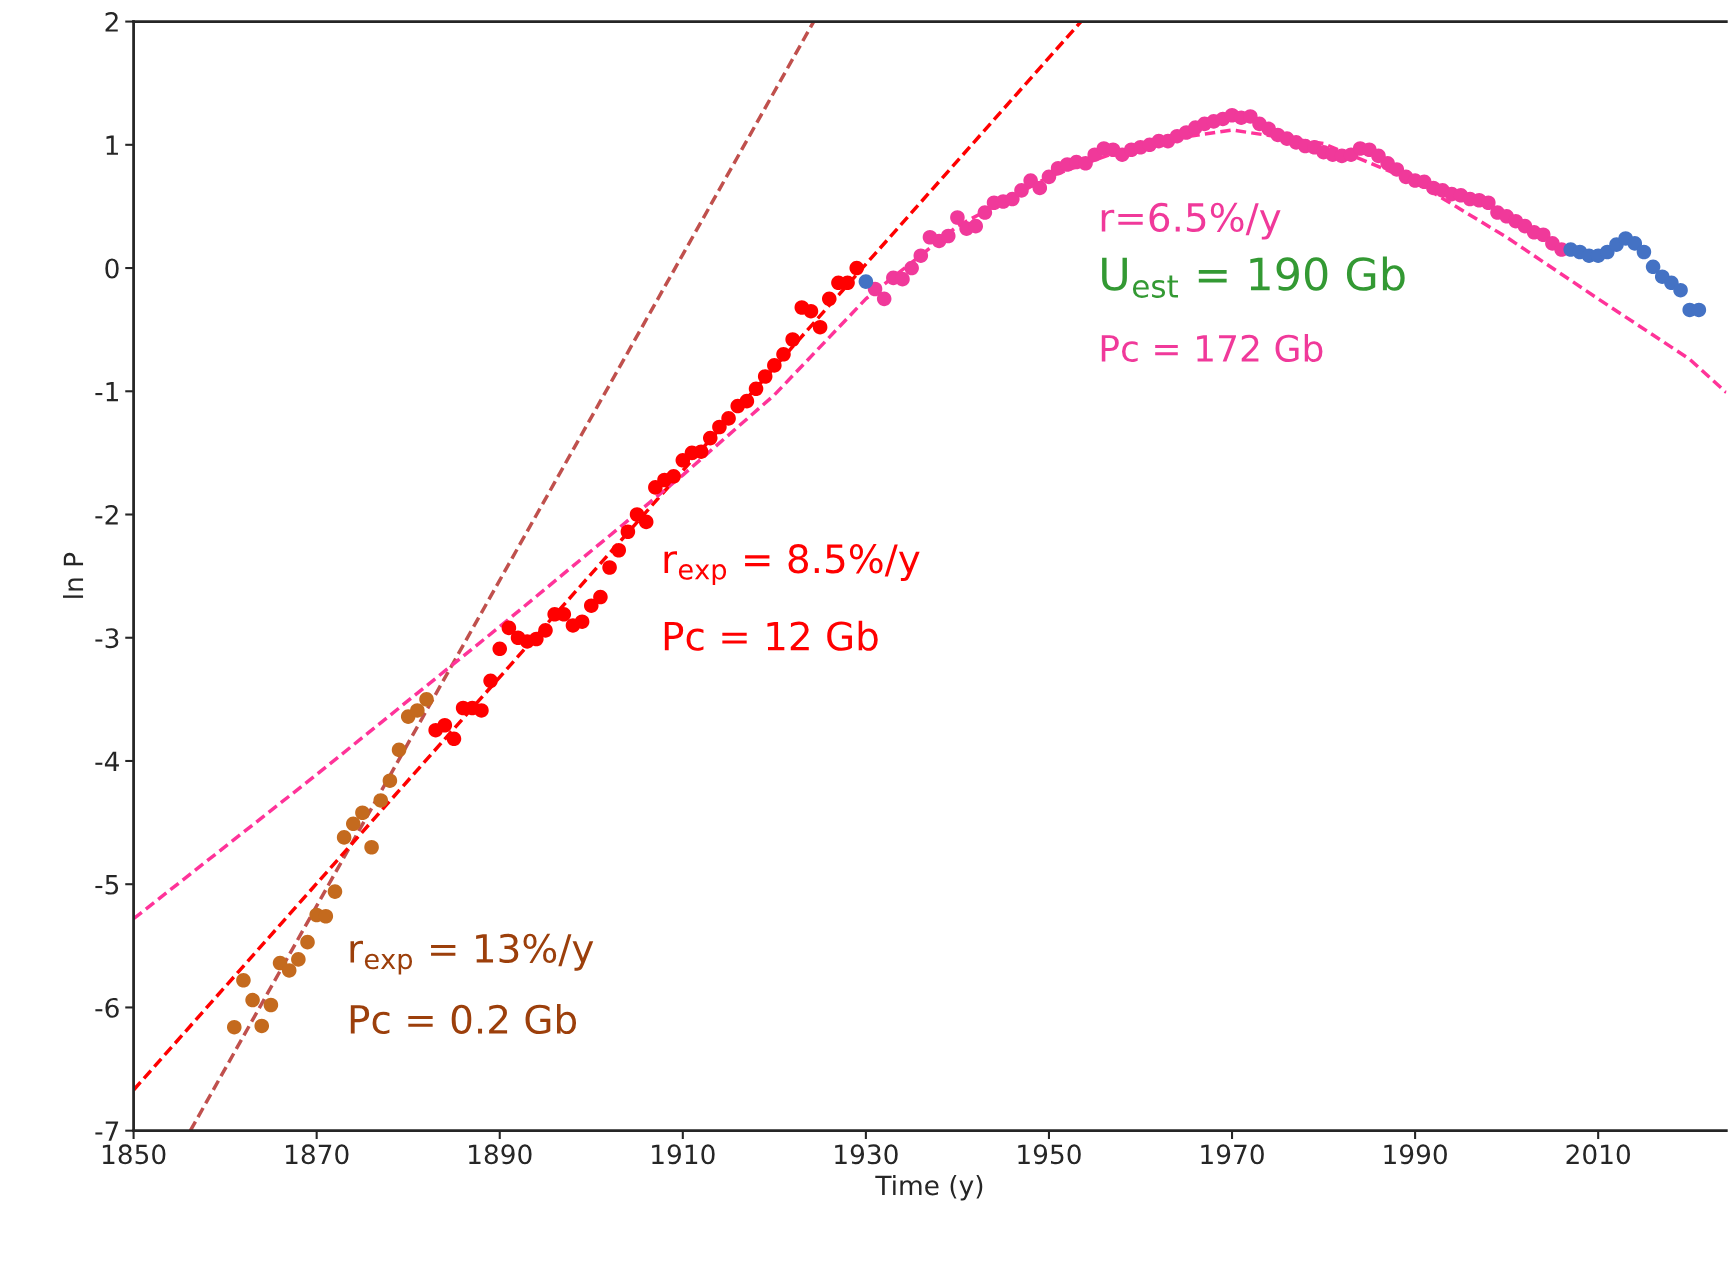 The width and height of the screenshot is (1735, 1269). Describe the element at coordinates (683, 1154) in the screenshot. I see `x-tick-label: 1910` at that location.